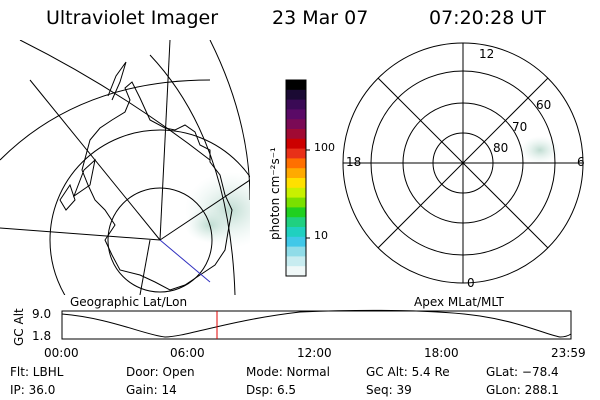  I want to click on dsp-info: Dsp: 6.5, so click(271, 390).